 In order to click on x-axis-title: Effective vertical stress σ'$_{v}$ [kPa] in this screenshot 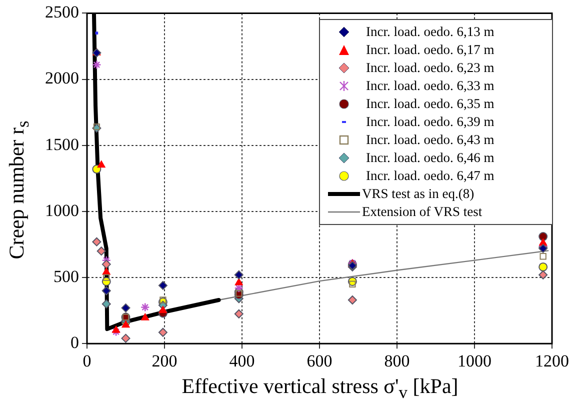, I will do `click(320, 388)`.